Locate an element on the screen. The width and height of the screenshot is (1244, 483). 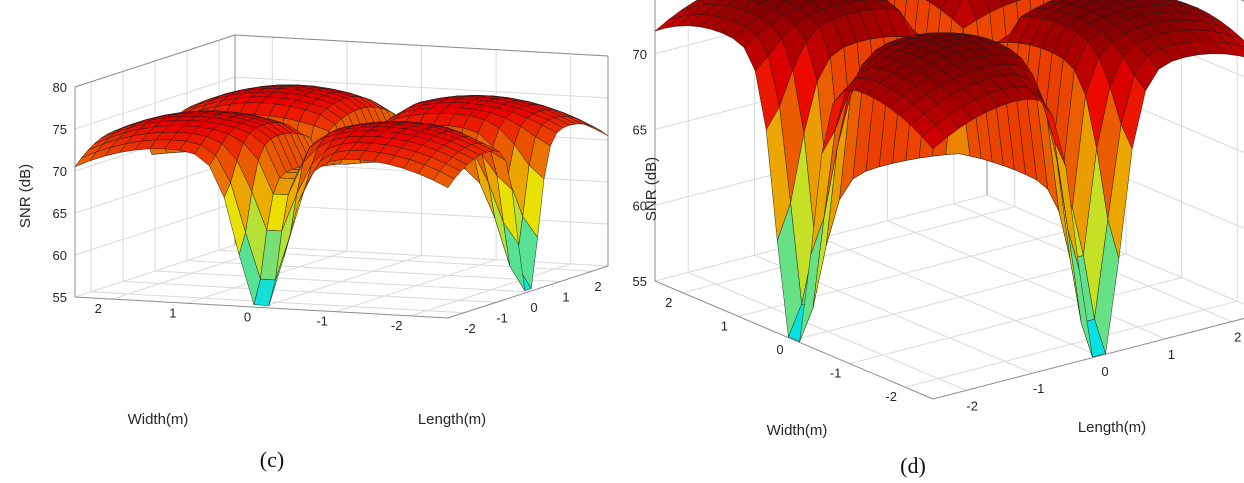
z-tick-label: 75 is located at coordinates (60, 129).